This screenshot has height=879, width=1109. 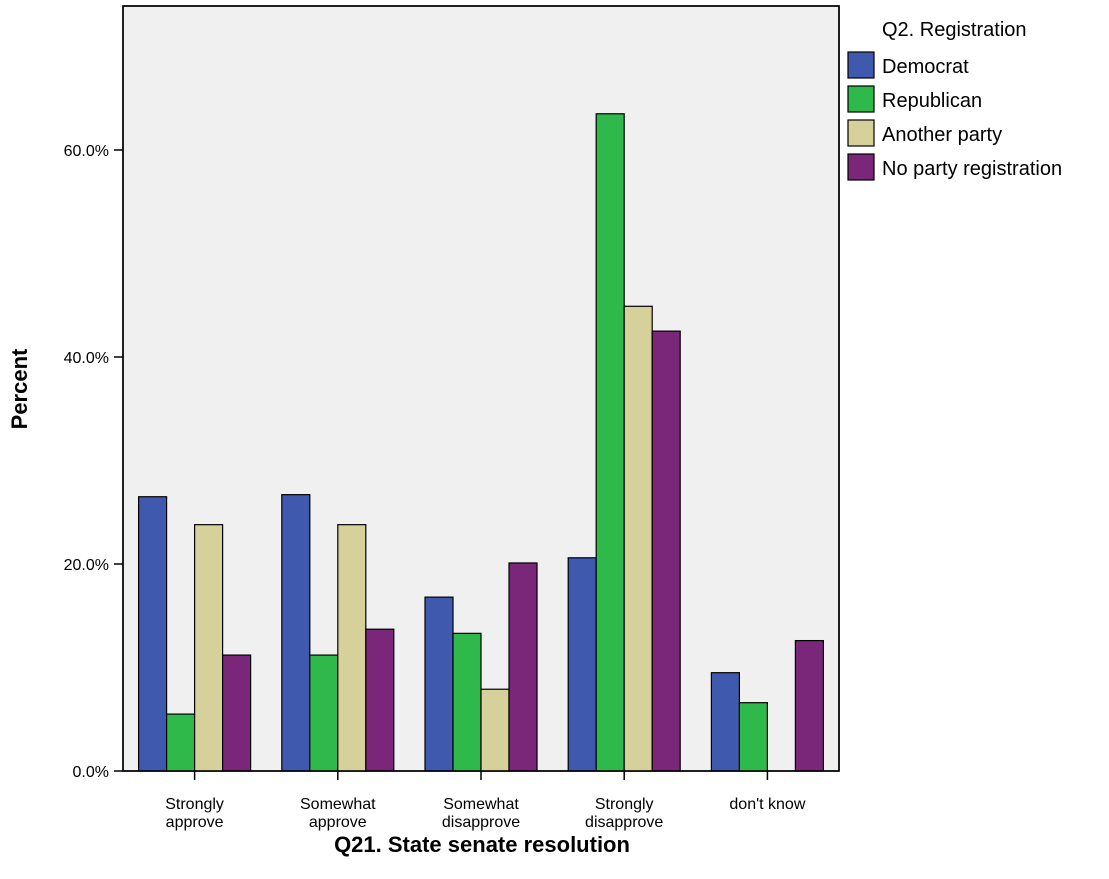 I want to click on y-tick-label: 40.0%, so click(x=86, y=358).